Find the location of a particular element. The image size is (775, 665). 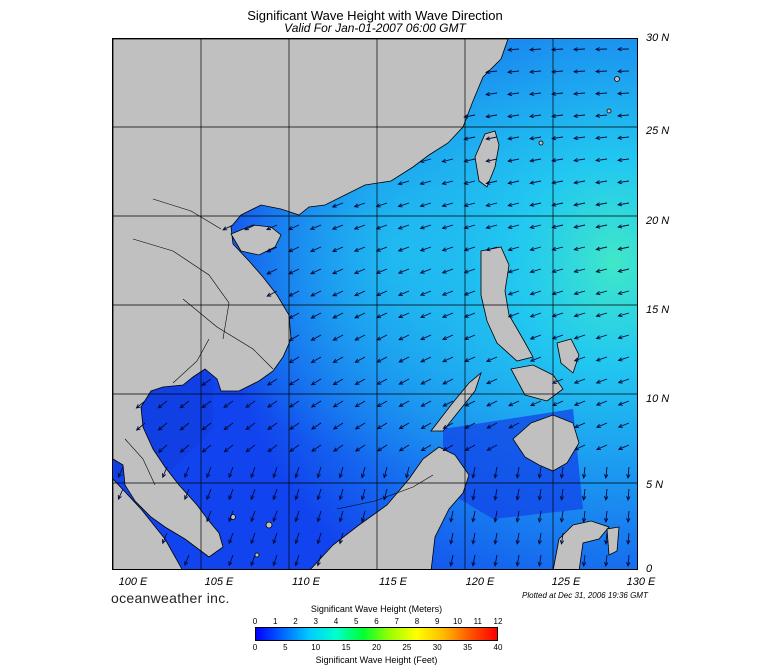

lon-label: 125 E is located at coordinates (566, 582).